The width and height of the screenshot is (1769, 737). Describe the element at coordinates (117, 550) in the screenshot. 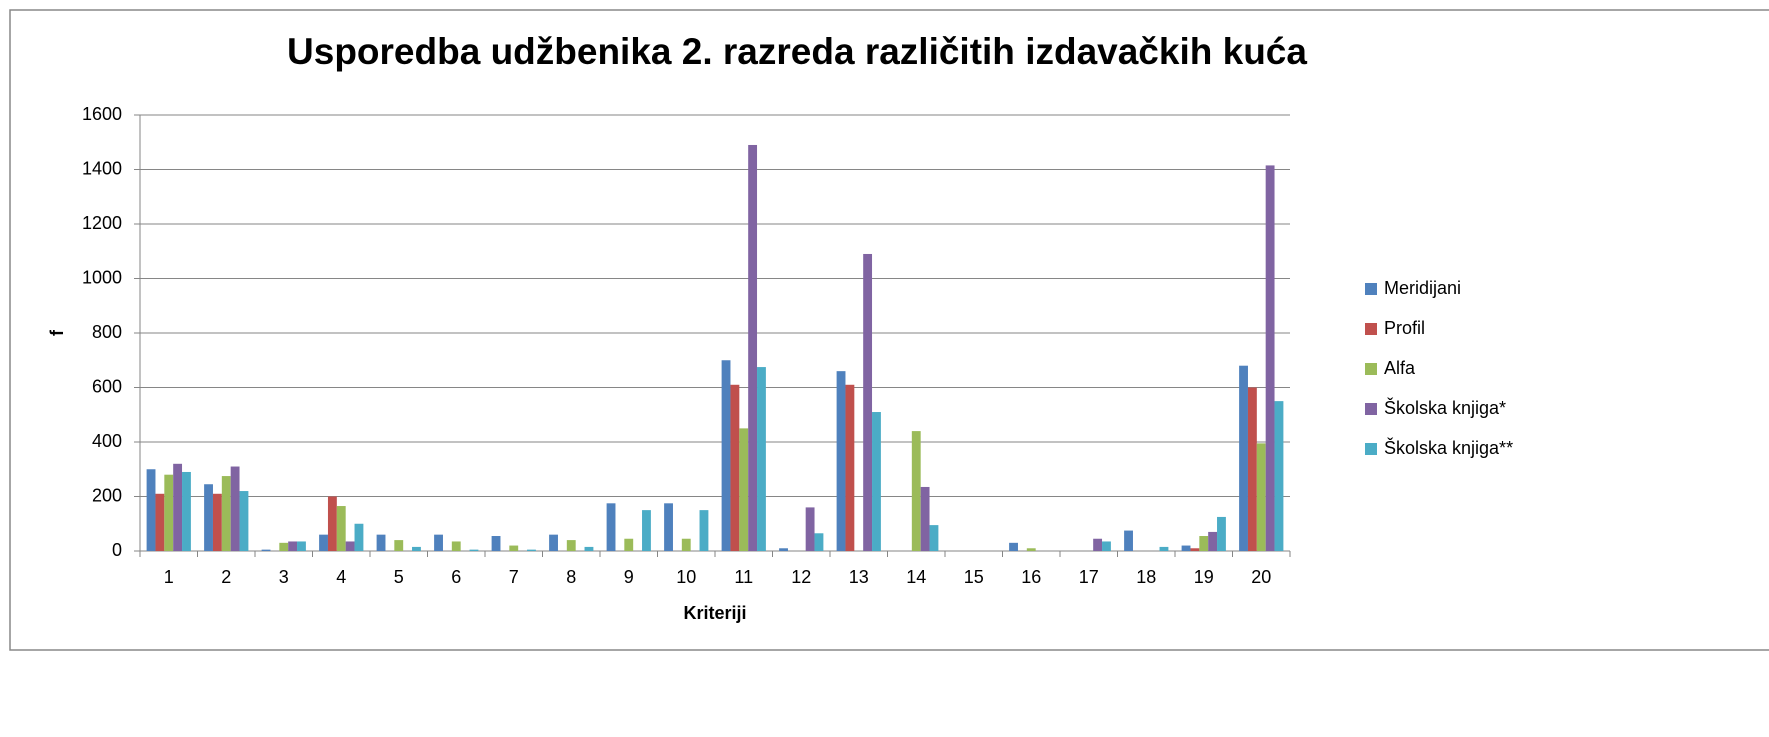

I see `y-tick-label: 0` at that location.